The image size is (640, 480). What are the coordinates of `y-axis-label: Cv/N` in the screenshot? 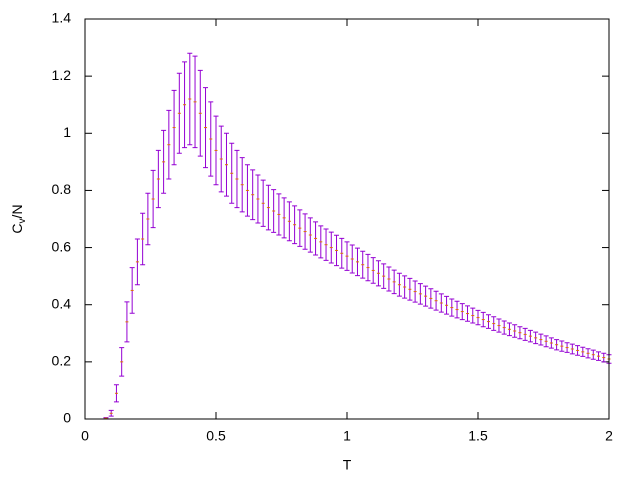 It's located at (18, 218).